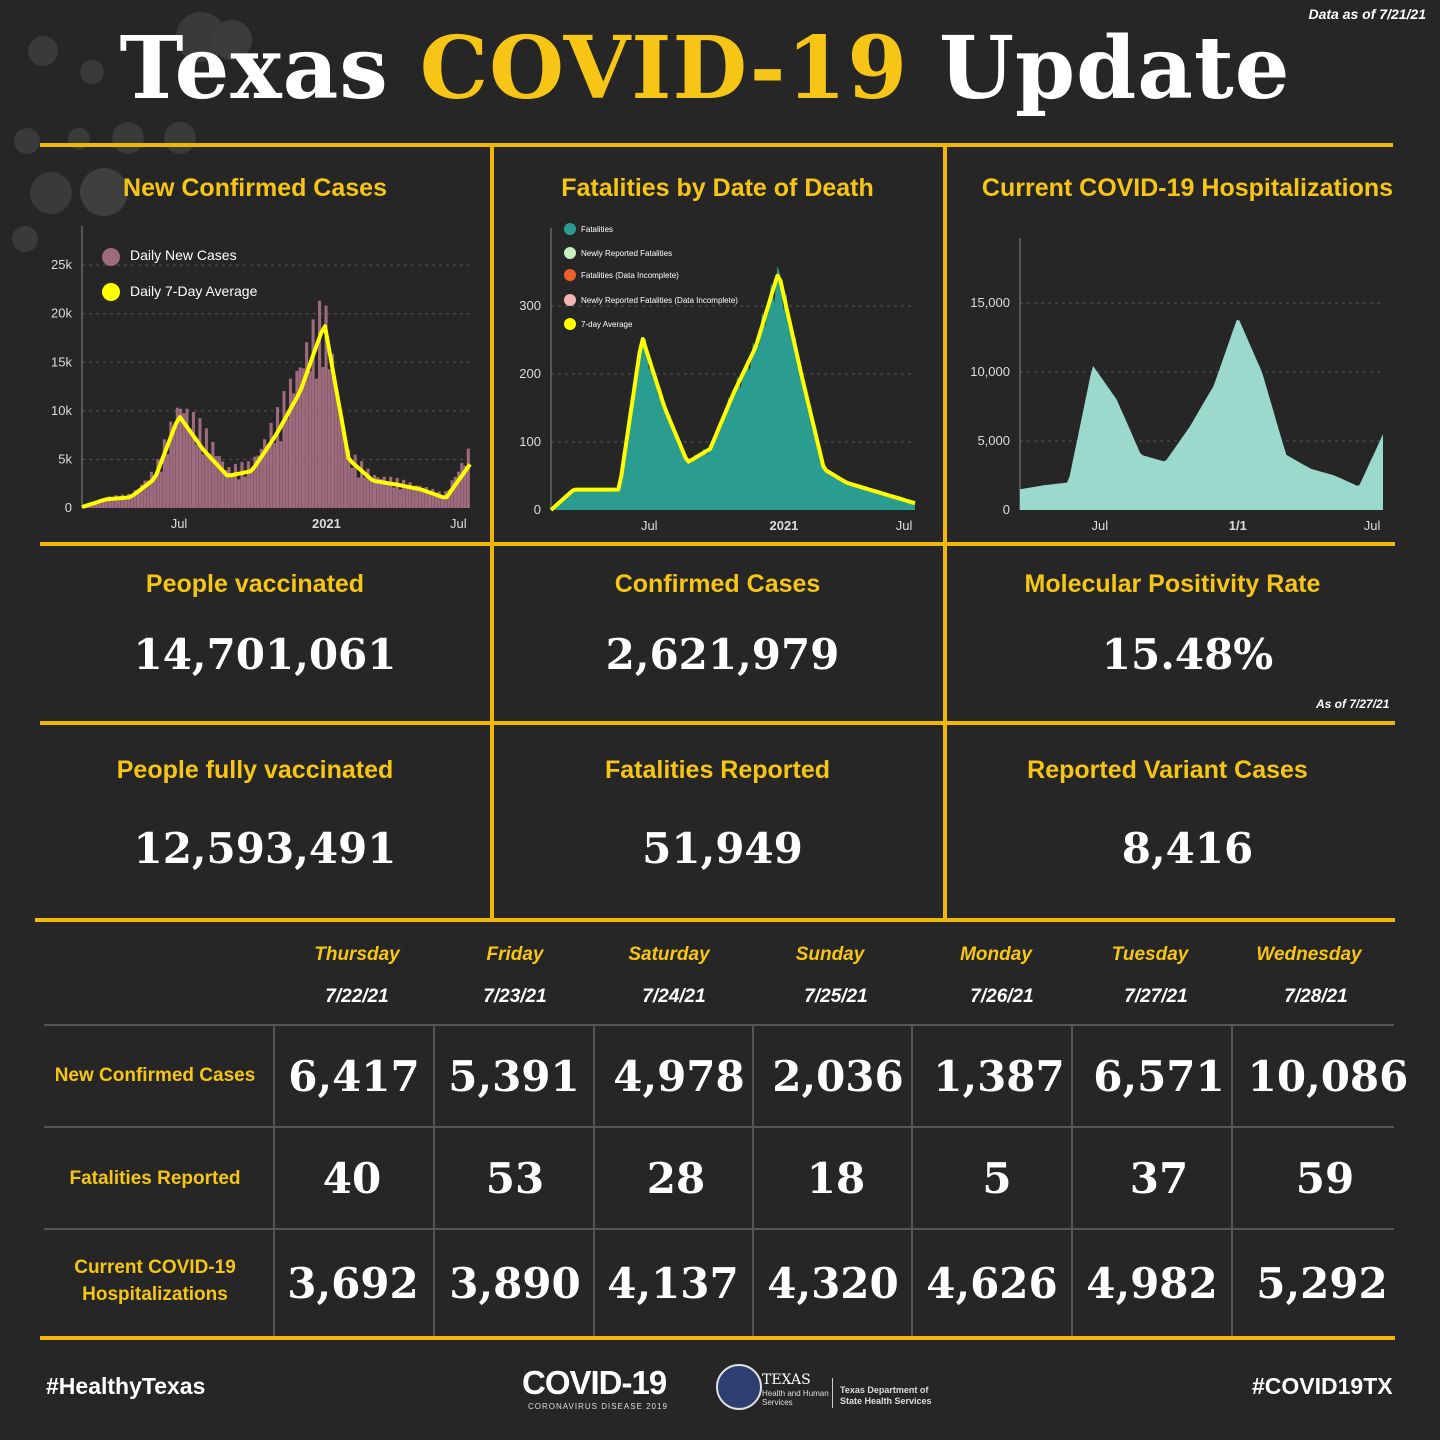 The image size is (1440, 1440). I want to click on legend-dot-daily-cases, so click(111, 257).